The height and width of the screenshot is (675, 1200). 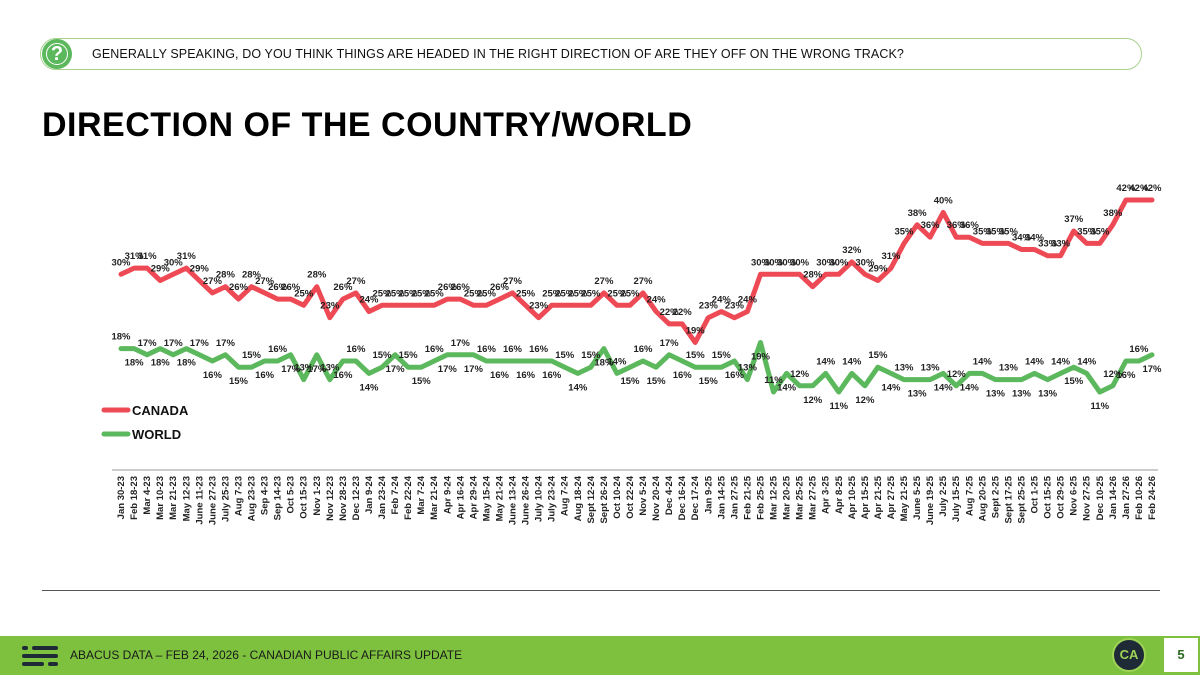 What do you see at coordinates (1181, 655) in the screenshot?
I see `page-number: 5` at bounding box center [1181, 655].